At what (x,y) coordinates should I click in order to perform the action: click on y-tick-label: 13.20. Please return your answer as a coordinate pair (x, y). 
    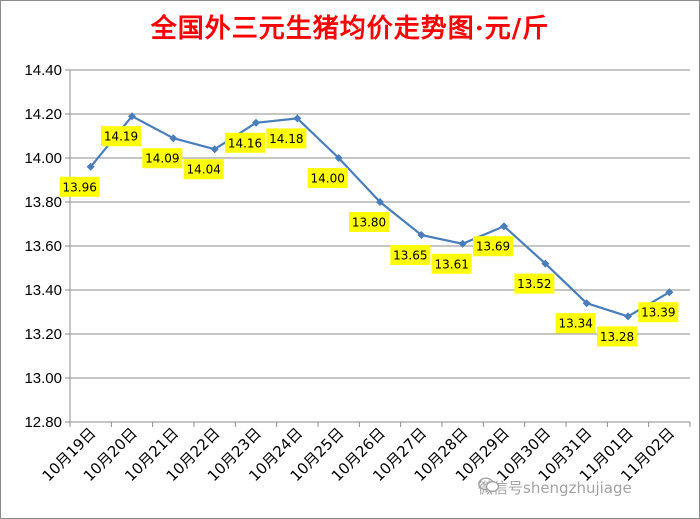
    Looking at the image, I should click on (43, 334).